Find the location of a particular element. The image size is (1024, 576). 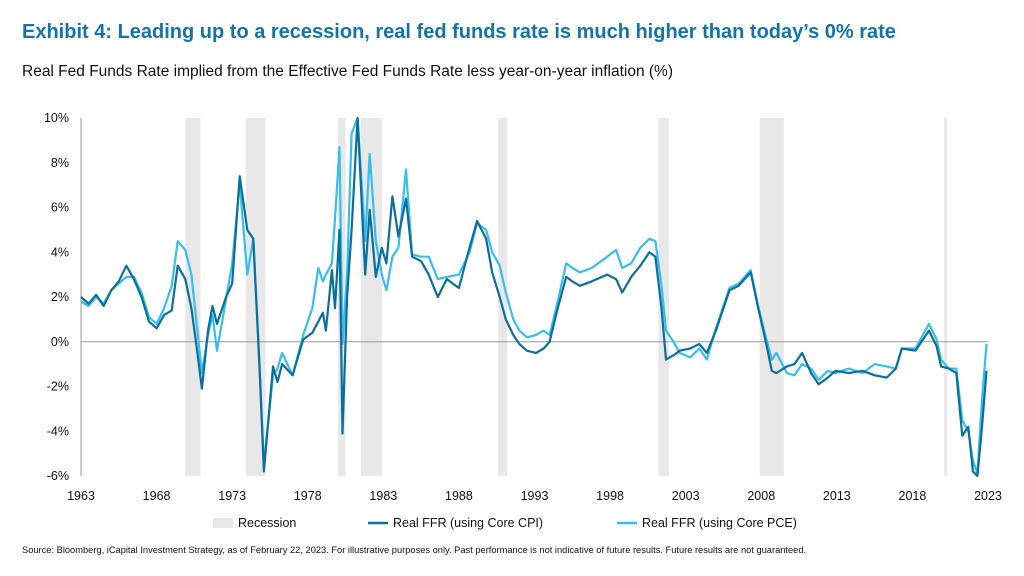

y-tick-label: 4% is located at coordinates (60, 252).